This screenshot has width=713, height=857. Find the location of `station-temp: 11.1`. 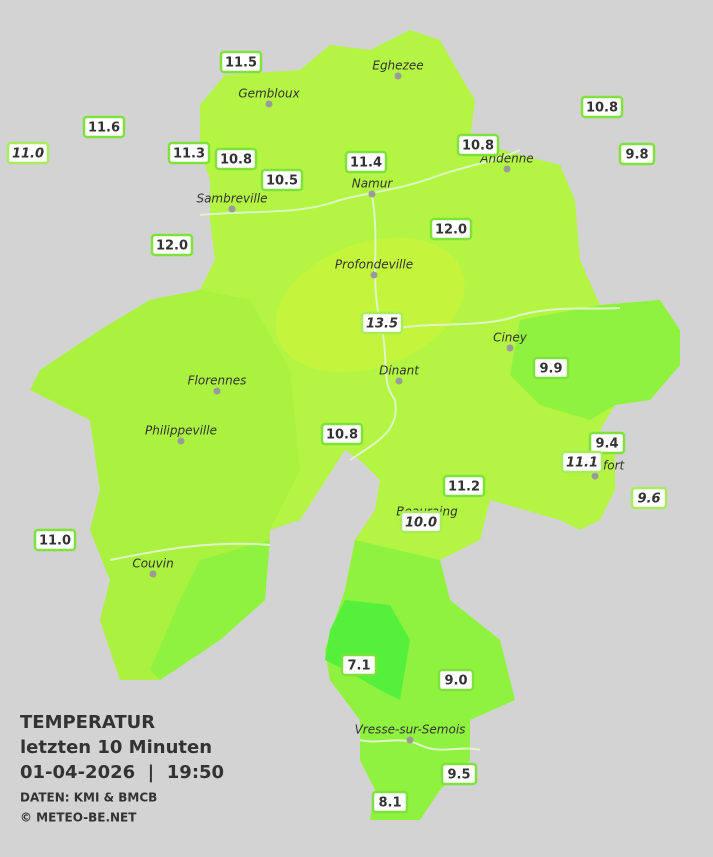

station-temp: 11.1 is located at coordinates (582, 463).